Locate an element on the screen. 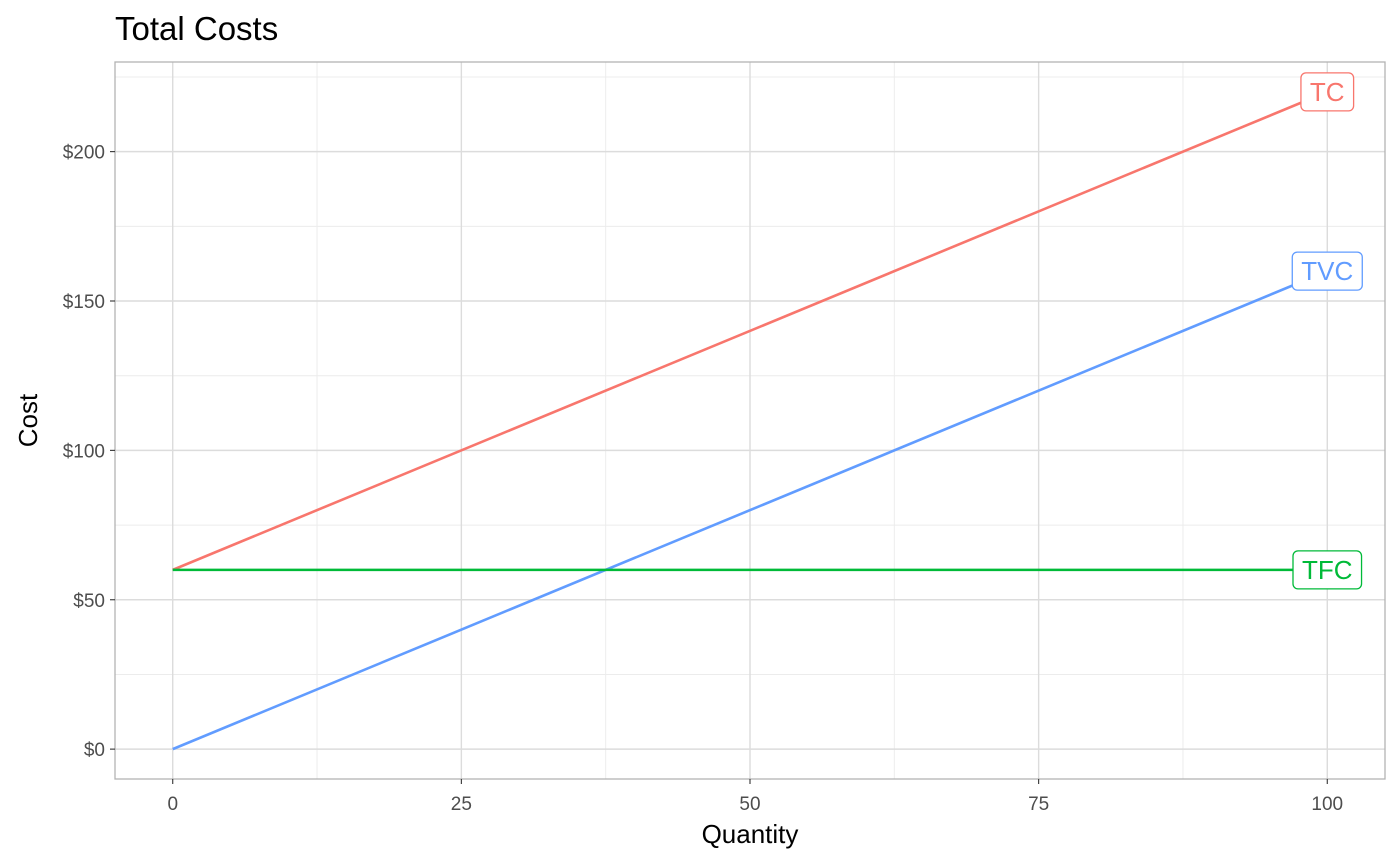  series-labels: TC TVC TFC is located at coordinates (1327, 331).